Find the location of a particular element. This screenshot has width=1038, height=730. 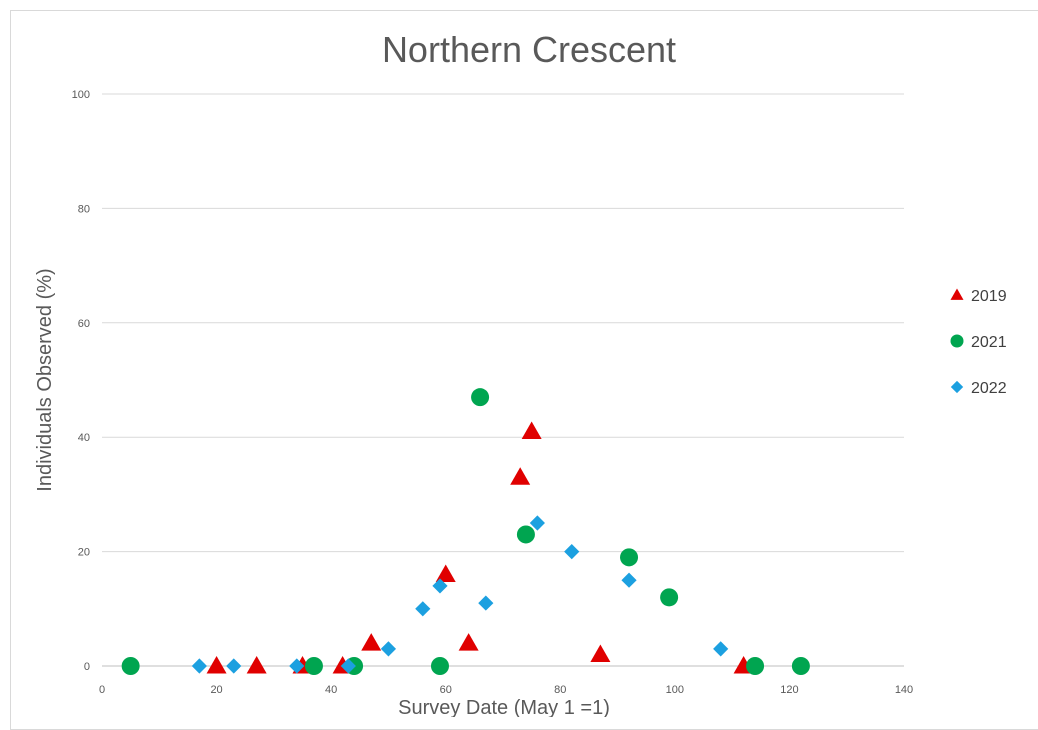

x-tick-label: 40 is located at coordinates (331, 690).